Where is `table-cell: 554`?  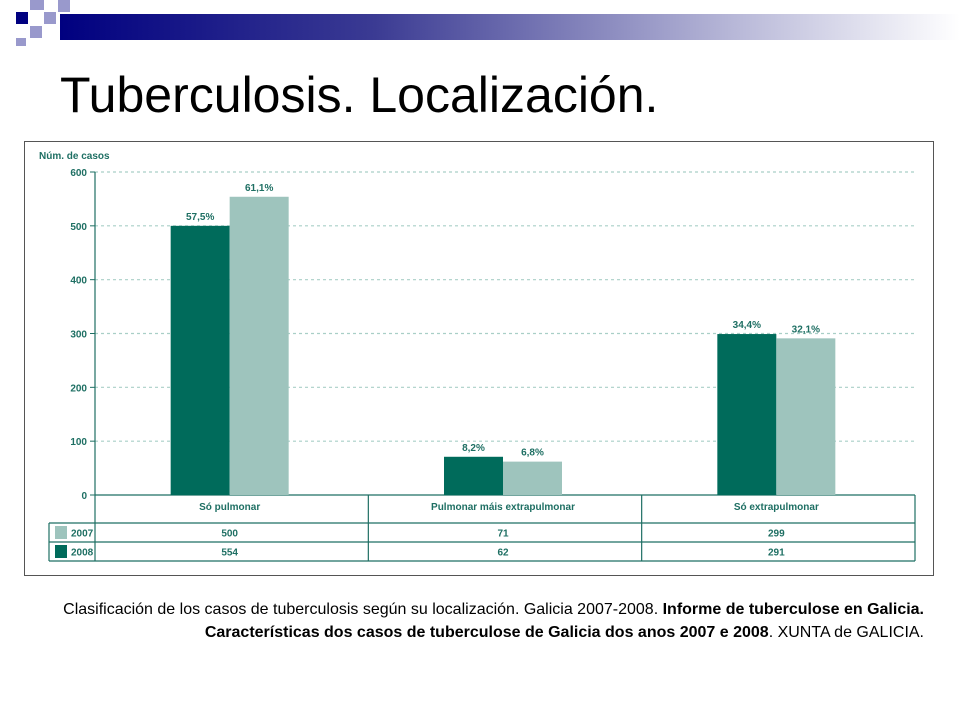 table-cell: 554 is located at coordinates (229, 553).